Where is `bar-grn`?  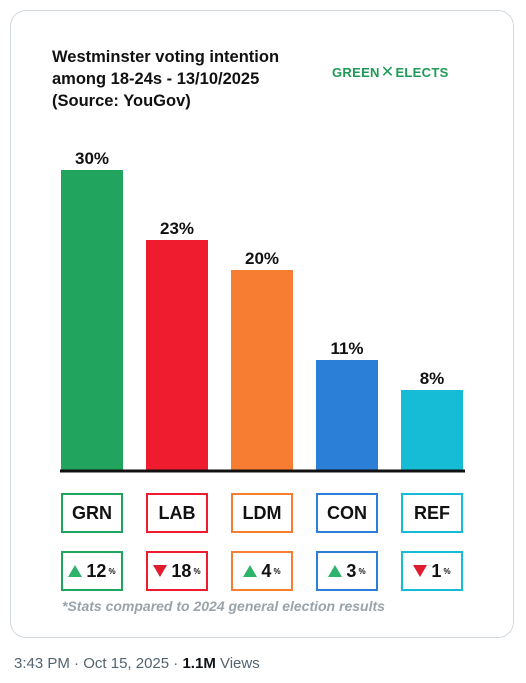
bar-grn is located at coordinates (92, 320).